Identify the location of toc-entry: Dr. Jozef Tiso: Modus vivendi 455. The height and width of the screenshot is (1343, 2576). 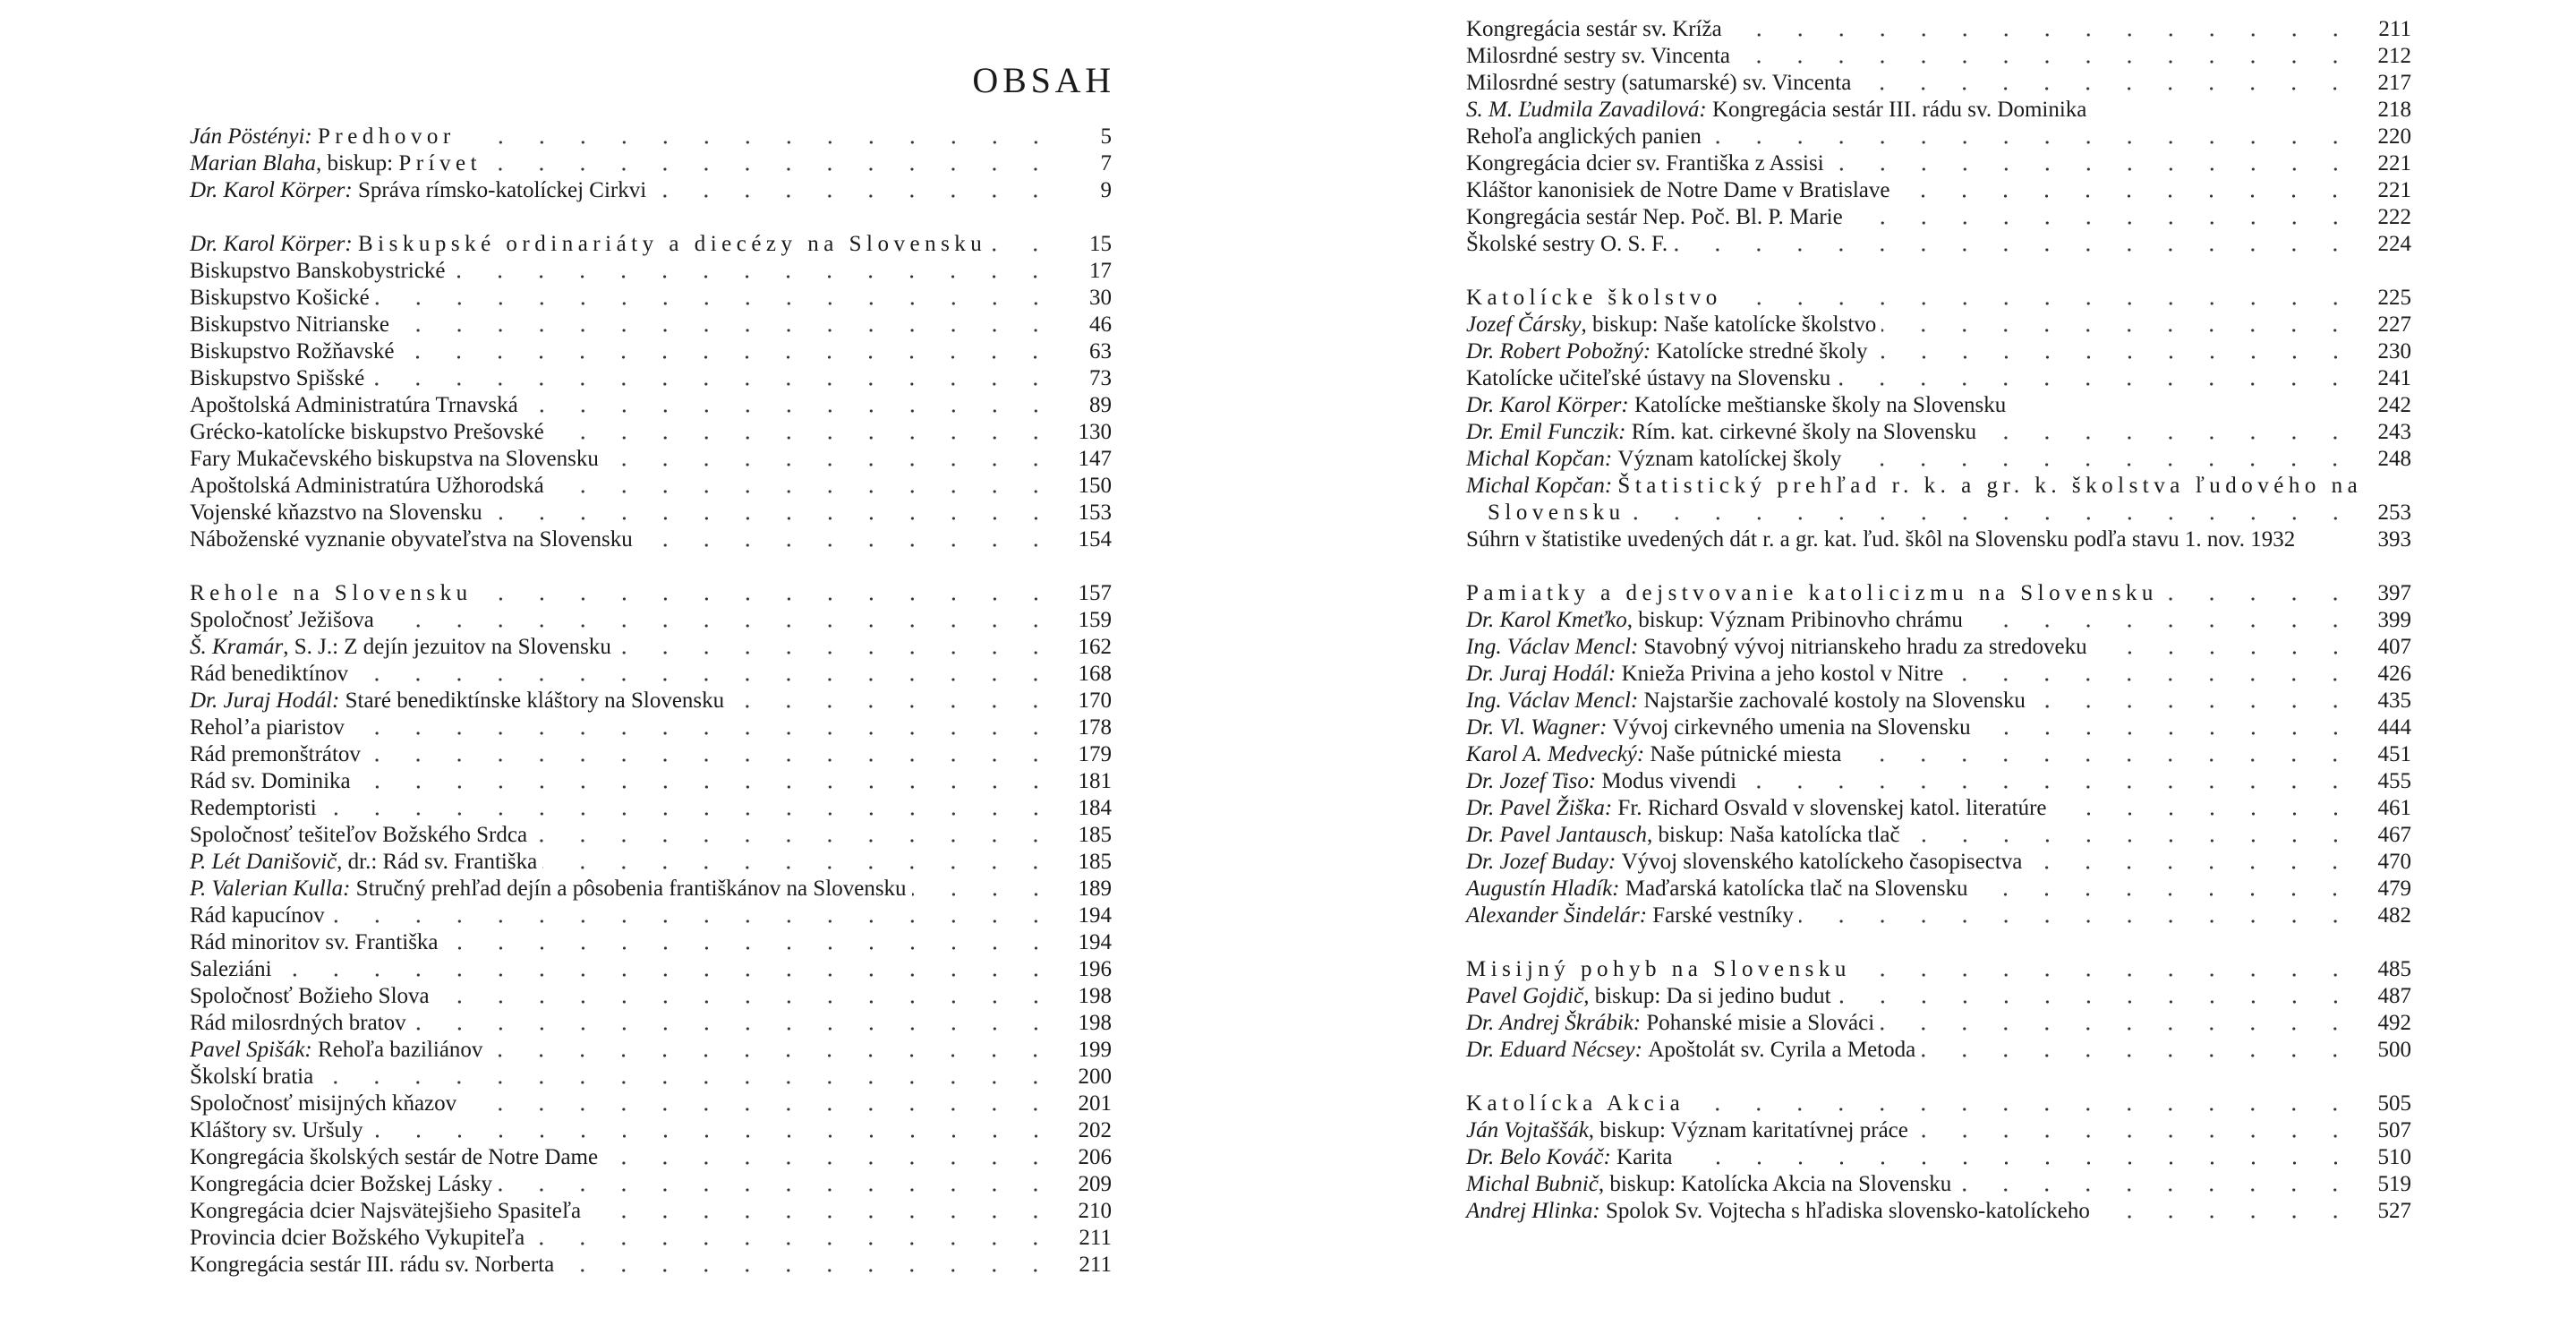
(1938, 781).